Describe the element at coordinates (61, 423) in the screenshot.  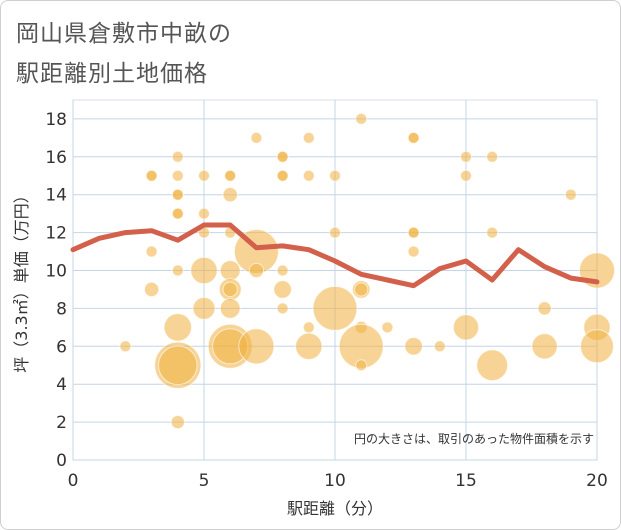
I see `y-tick-label: 2` at that location.